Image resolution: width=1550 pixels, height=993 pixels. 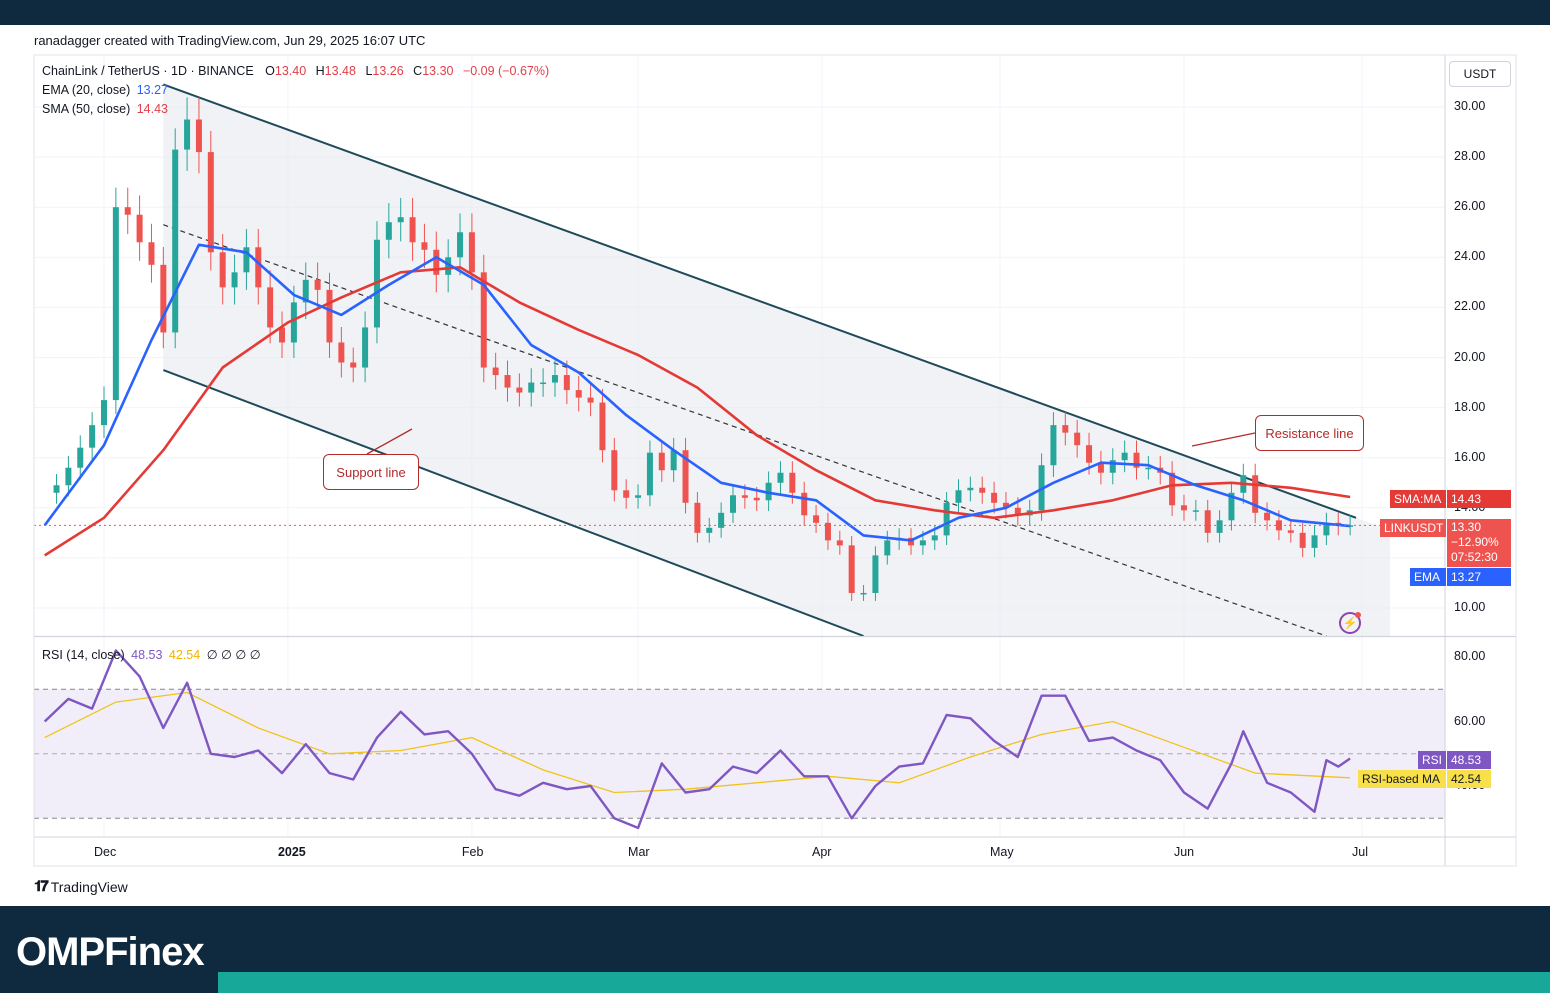 I want to click on currency-button: USDT, so click(x=1480, y=74).